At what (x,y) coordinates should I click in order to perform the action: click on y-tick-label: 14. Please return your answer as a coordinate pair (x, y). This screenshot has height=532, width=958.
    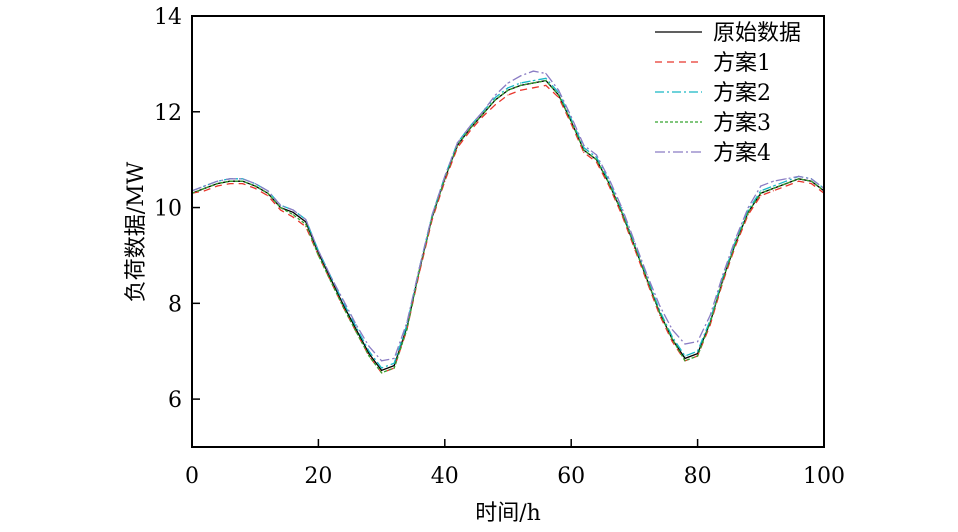
    Looking at the image, I should click on (168, 17).